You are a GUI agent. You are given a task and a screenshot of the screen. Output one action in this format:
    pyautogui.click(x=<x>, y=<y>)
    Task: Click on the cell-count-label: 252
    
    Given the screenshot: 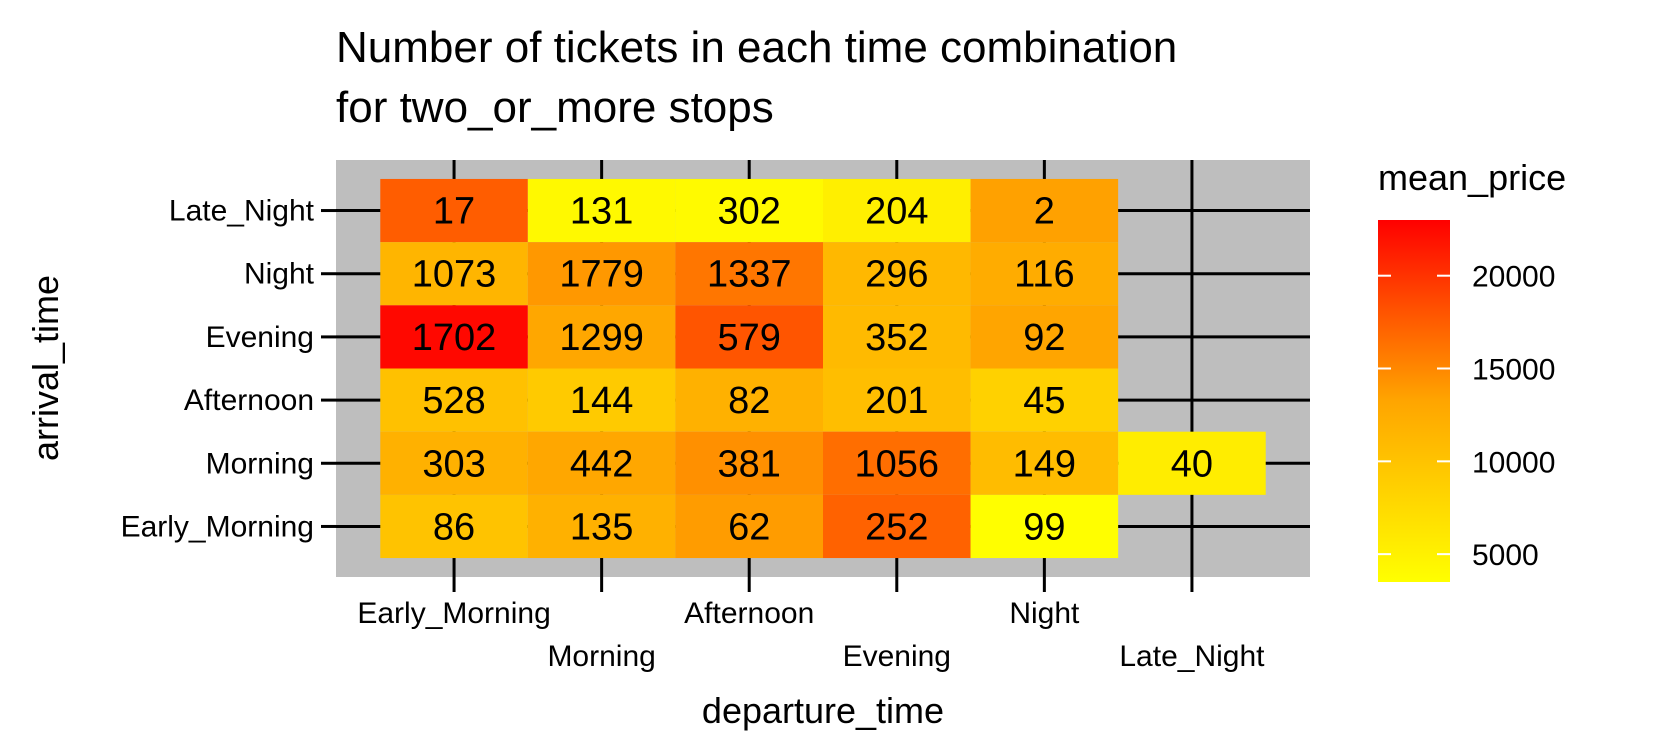 What is the action you would take?
    pyautogui.click(x=896, y=527)
    